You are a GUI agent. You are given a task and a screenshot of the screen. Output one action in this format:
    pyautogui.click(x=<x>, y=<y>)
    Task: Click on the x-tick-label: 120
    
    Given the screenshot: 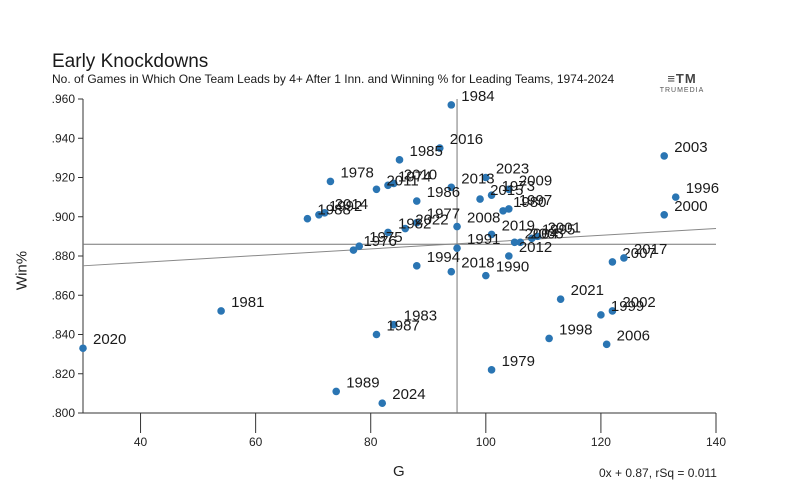 What is the action you would take?
    pyautogui.click(x=601, y=442)
    